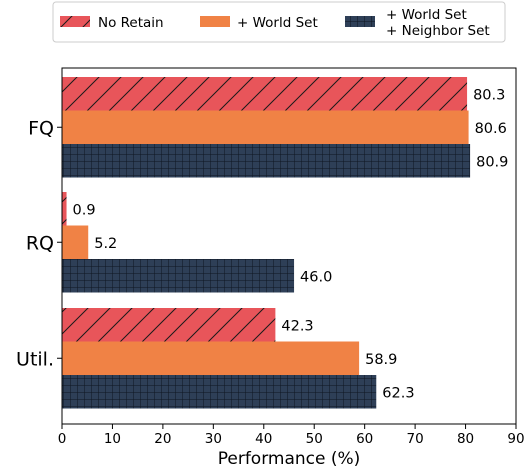 This screenshot has height=470, width=530. I want to click on value-label: 58.9, so click(381, 360).